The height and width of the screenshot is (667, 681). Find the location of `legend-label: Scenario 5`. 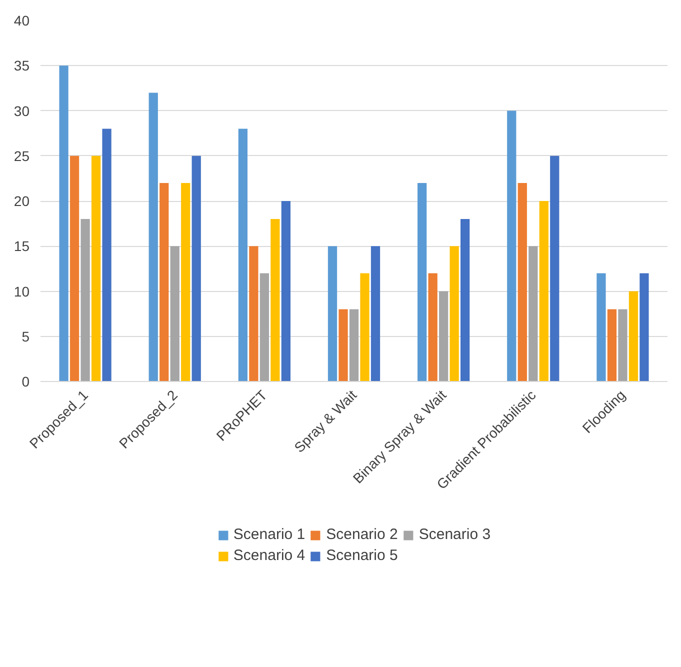

legend-label: Scenario 5 is located at coordinates (362, 555).